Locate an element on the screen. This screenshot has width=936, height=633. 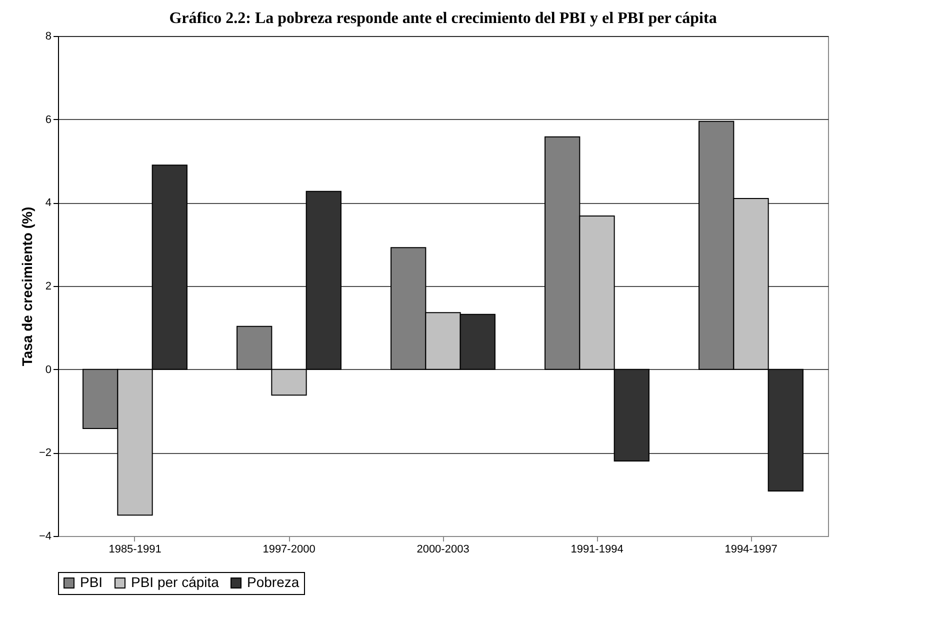
legend-label: PBI per cápita is located at coordinates (175, 582).